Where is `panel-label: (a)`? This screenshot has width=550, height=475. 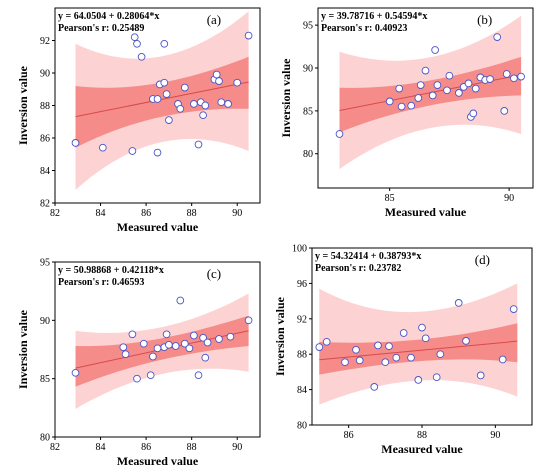 panel-label: (a) is located at coordinates (214, 19).